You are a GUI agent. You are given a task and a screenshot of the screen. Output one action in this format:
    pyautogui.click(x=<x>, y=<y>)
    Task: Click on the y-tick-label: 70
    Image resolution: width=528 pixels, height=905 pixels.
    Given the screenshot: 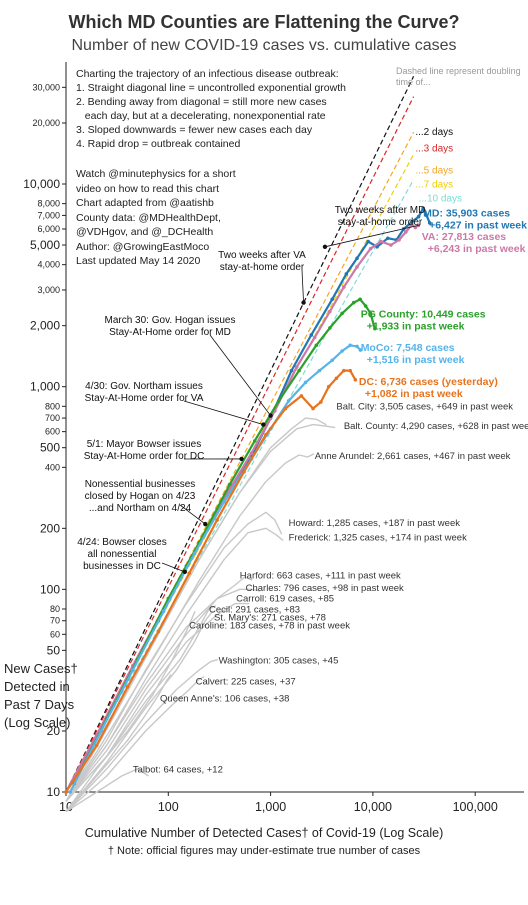 What is the action you would take?
    pyautogui.click(x=55, y=621)
    